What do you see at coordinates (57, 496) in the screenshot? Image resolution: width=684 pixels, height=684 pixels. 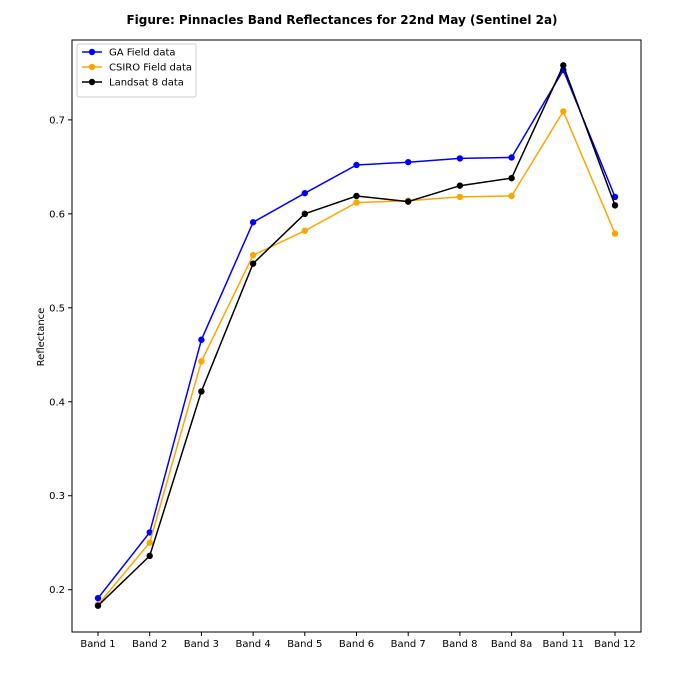 I see `y-tick-label: 0.3` at bounding box center [57, 496].